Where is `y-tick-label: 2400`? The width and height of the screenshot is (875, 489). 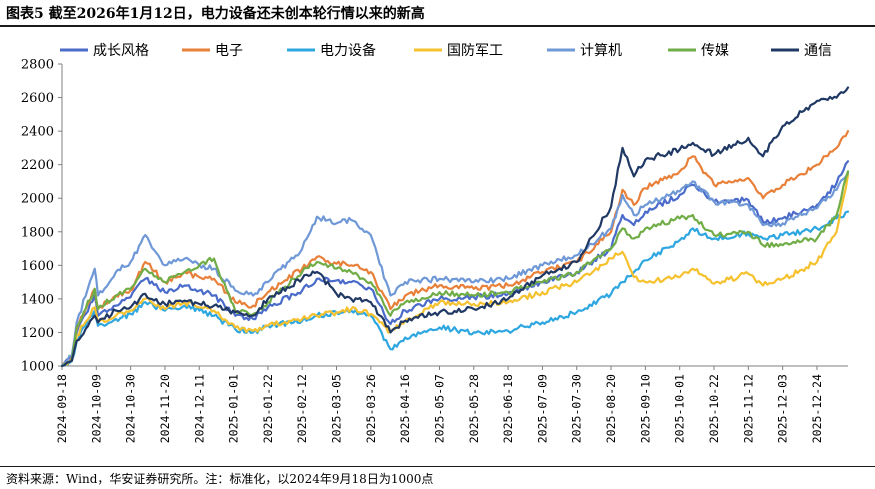 y-tick-label: 2400 is located at coordinates (37, 132).